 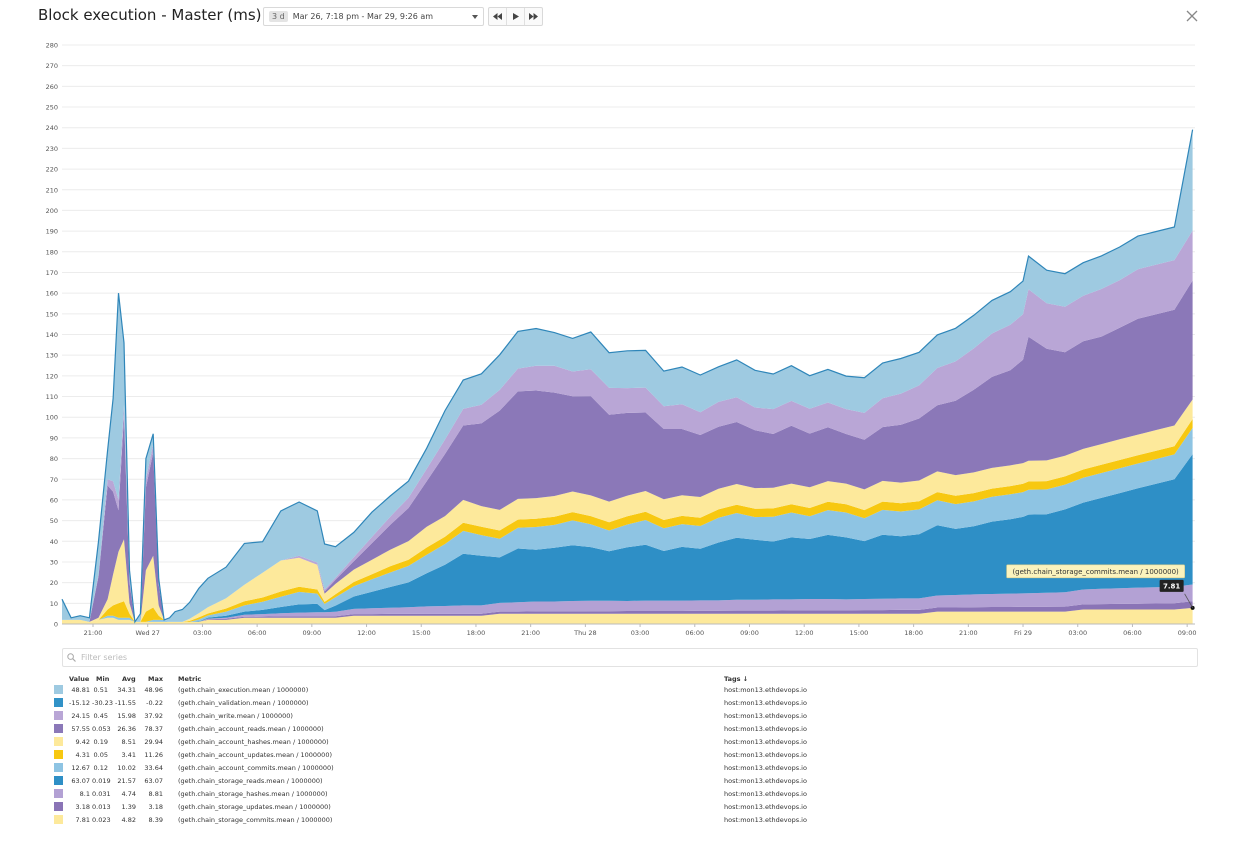 What do you see at coordinates (1192, 16) in the screenshot?
I see `close-button` at bounding box center [1192, 16].